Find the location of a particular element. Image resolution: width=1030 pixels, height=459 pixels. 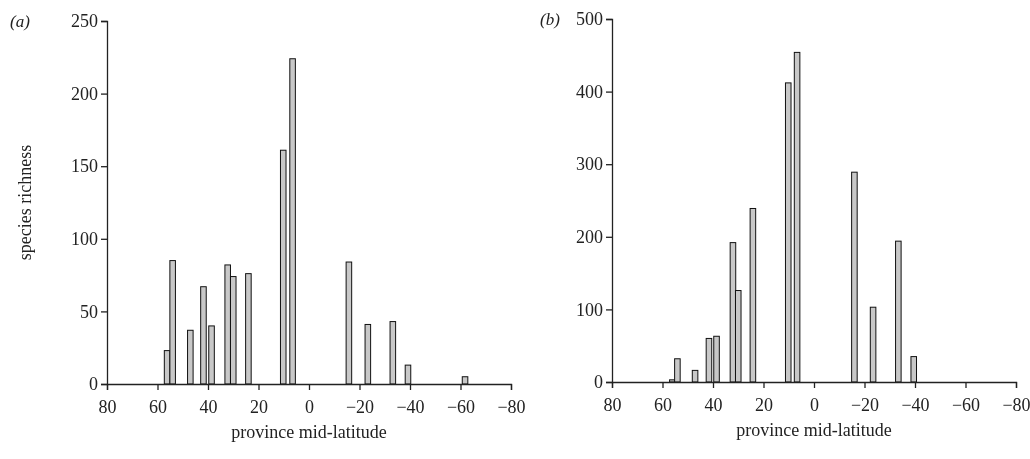

chart-title: (b) is located at coordinates (550, 19).